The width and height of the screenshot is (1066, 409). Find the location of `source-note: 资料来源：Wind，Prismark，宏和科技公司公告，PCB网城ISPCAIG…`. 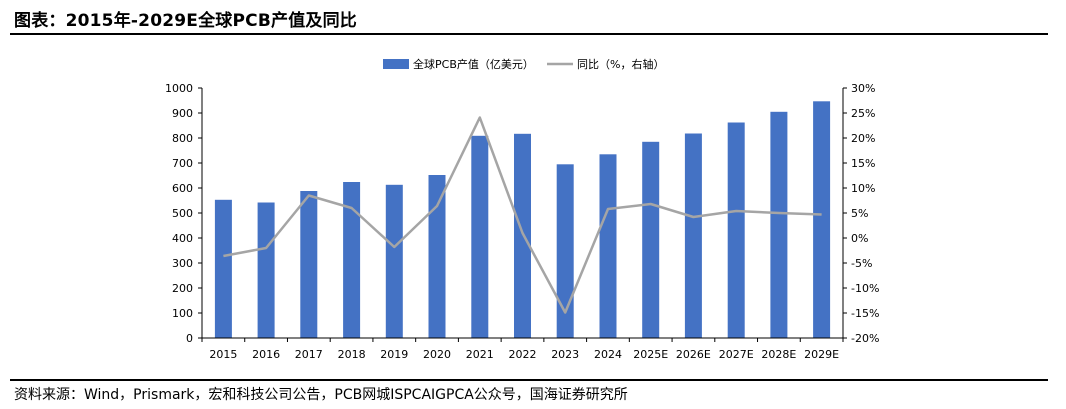

source-note: 资料来源：Wind，Prismark，宏和科技公司公告，PCB网城ISPCAIG… is located at coordinates (321, 395).